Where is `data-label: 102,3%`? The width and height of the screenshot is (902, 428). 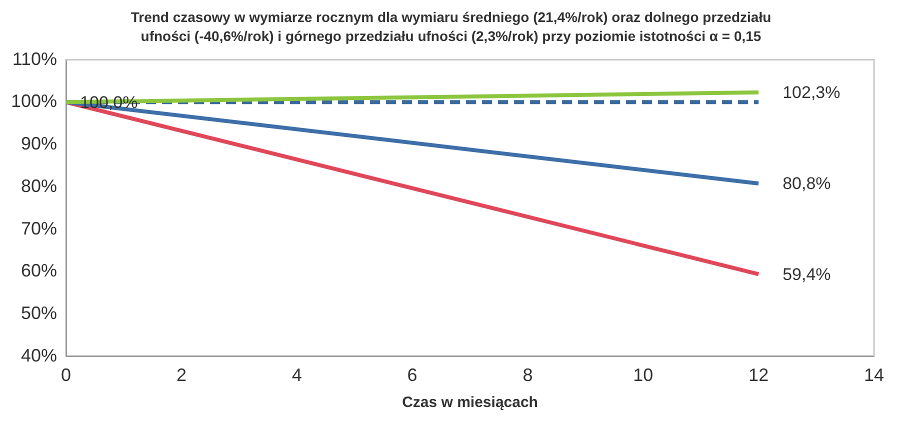
data-label: 102,3% is located at coordinates (811, 92).